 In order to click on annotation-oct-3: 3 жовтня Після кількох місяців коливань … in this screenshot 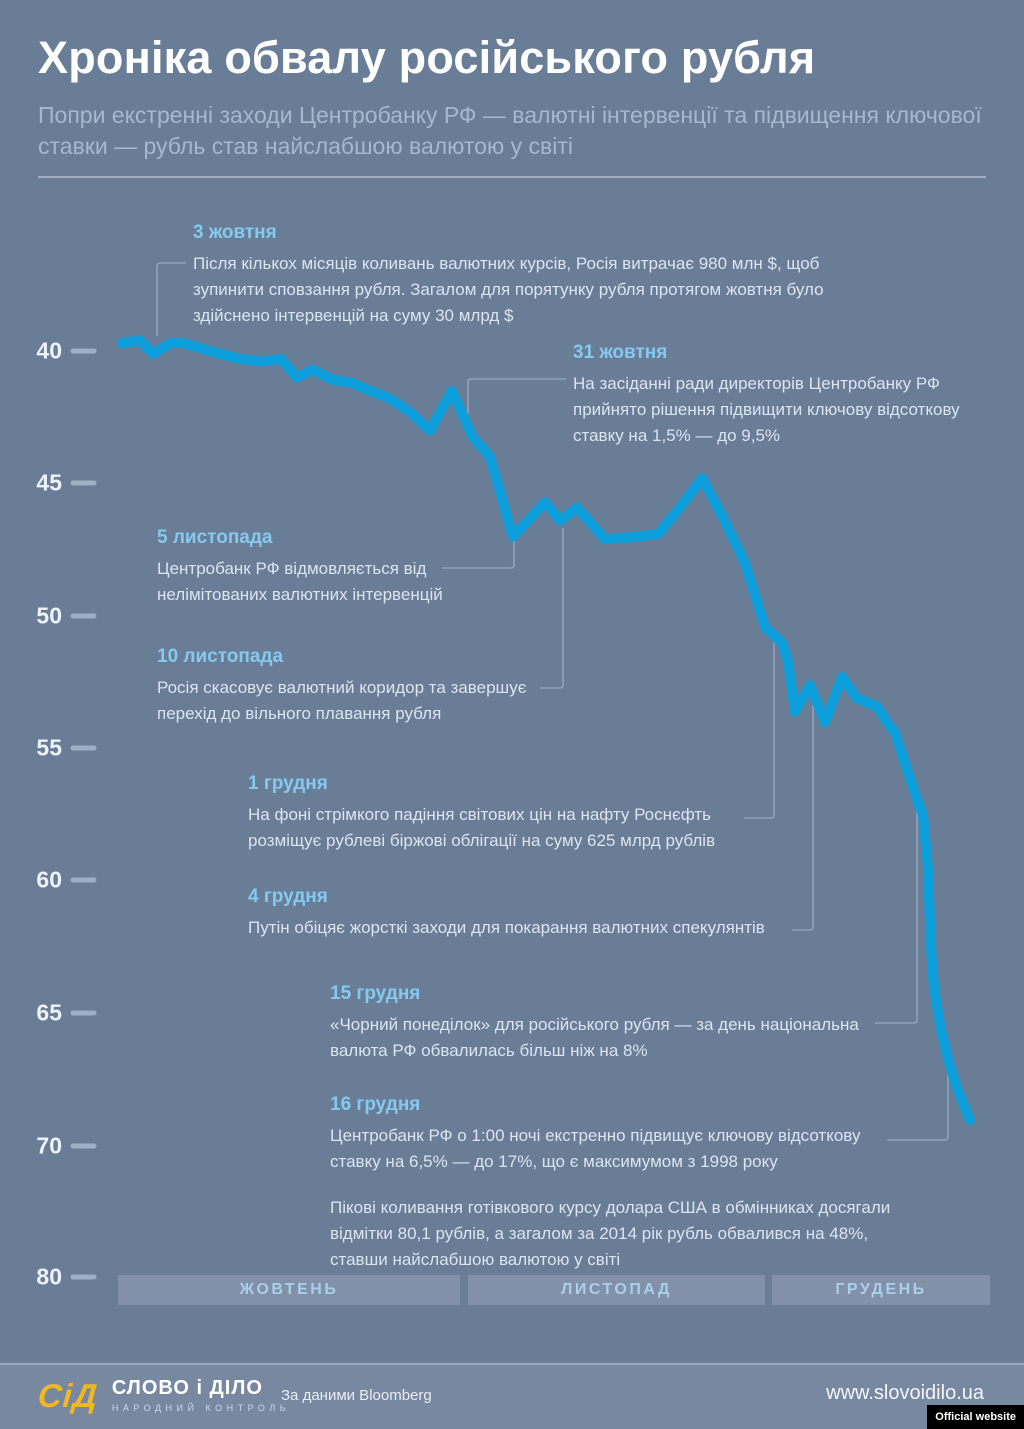, I will do `click(525, 275)`.